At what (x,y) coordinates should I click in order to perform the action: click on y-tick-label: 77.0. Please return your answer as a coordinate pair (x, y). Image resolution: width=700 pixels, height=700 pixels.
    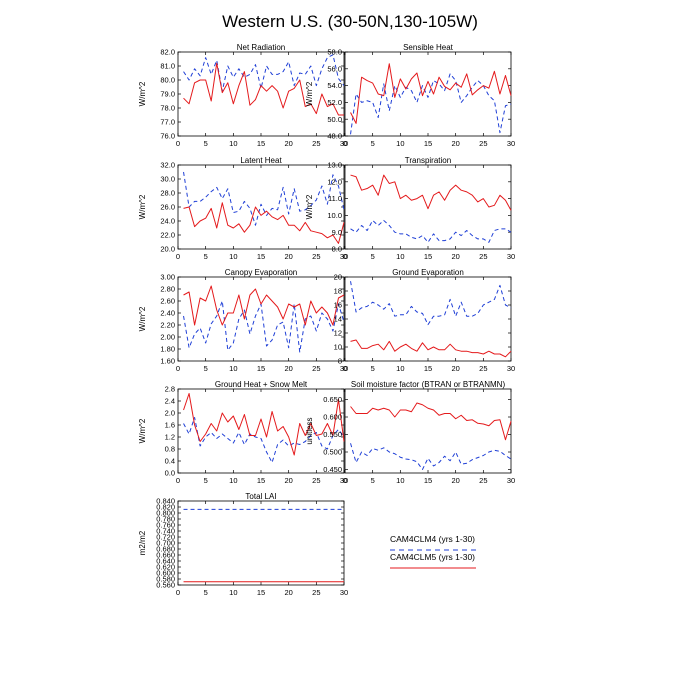
    Looking at the image, I should click on (167, 122).